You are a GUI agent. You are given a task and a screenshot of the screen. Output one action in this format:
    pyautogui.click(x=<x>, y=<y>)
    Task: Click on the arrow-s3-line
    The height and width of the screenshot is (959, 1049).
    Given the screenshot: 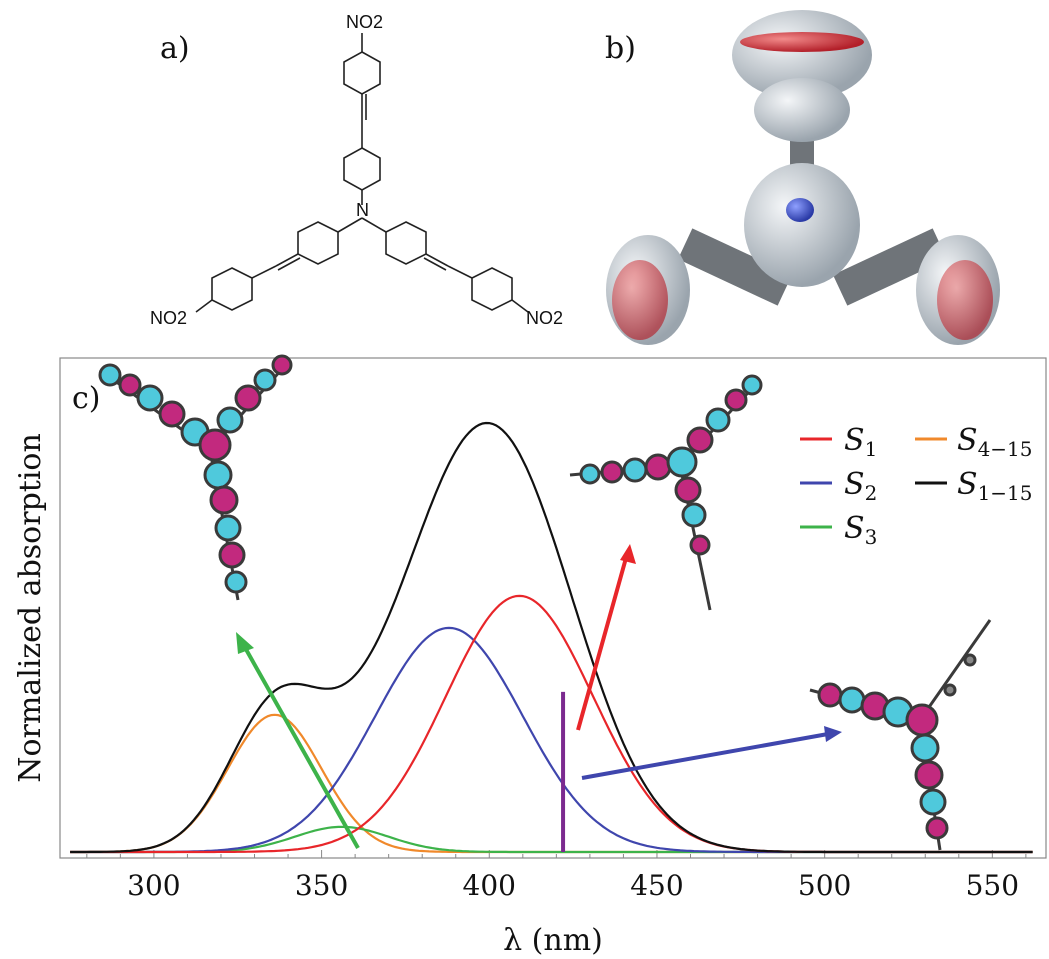 What is the action you would take?
    pyautogui.click(x=300, y=746)
    